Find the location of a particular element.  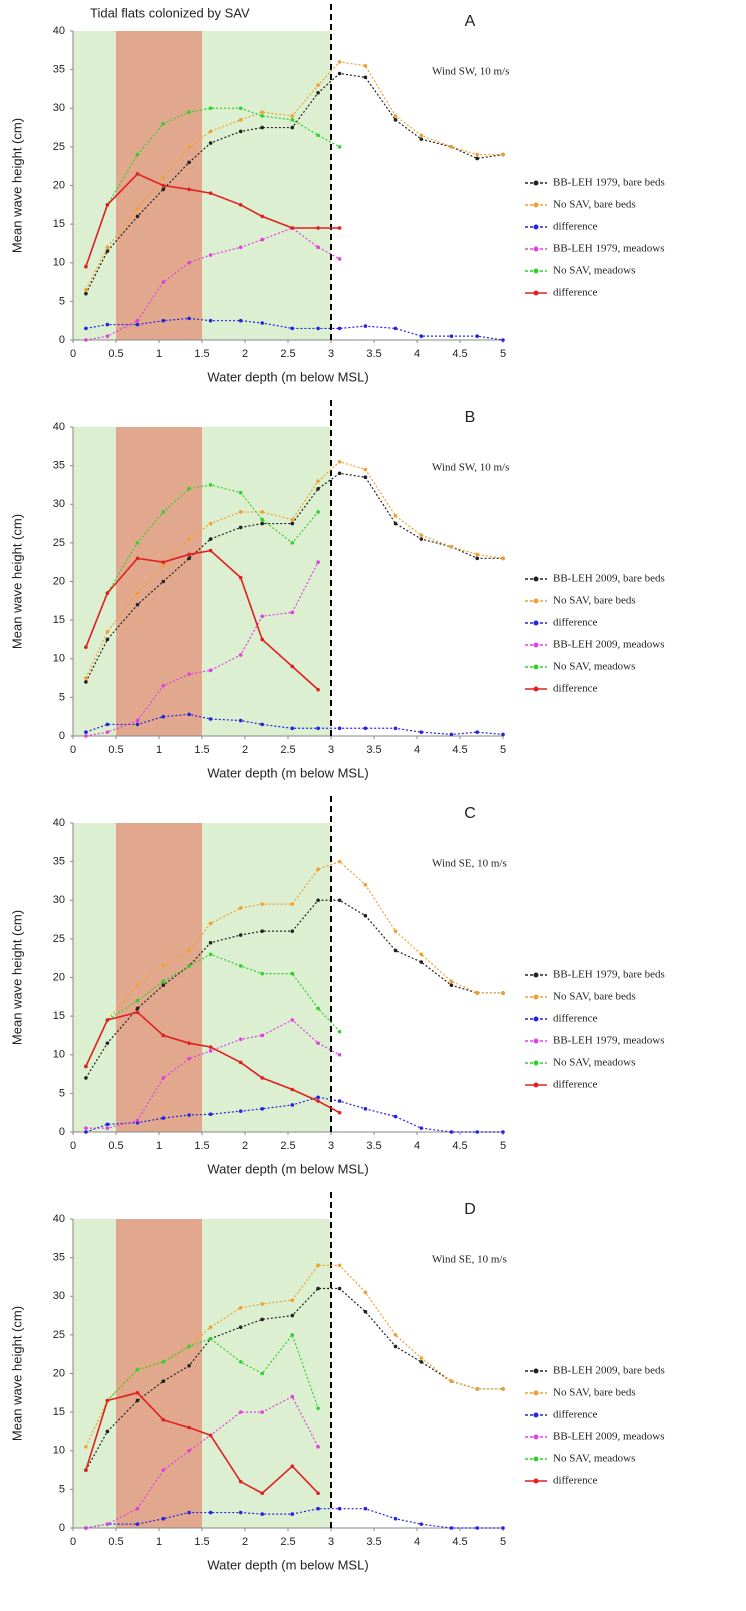

x-tick-label: 1 is located at coordinates (159, 750).